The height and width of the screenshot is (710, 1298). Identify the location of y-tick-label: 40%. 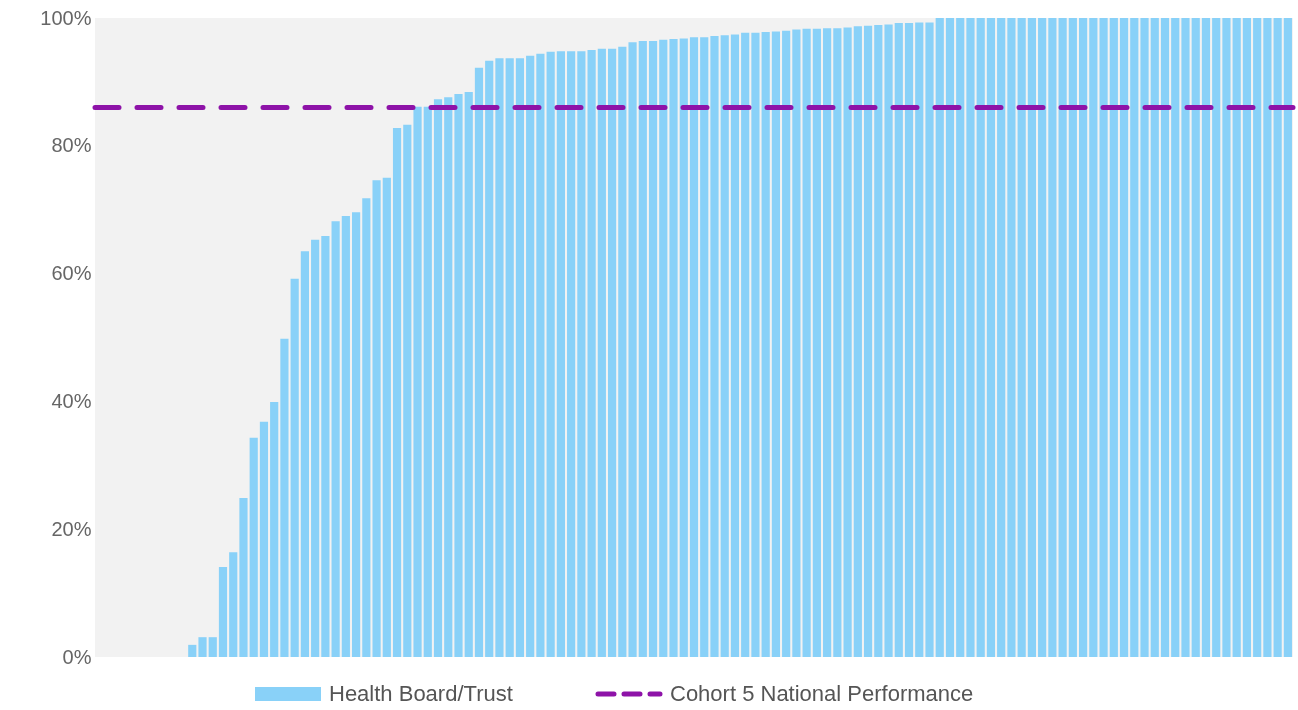
(71, 400).